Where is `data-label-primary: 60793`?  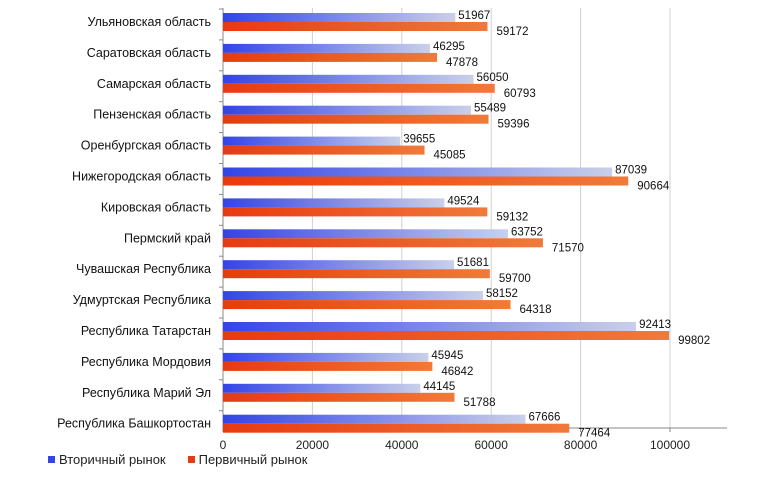
data-label-primary: 60793 is located at coordinates (520, 94).